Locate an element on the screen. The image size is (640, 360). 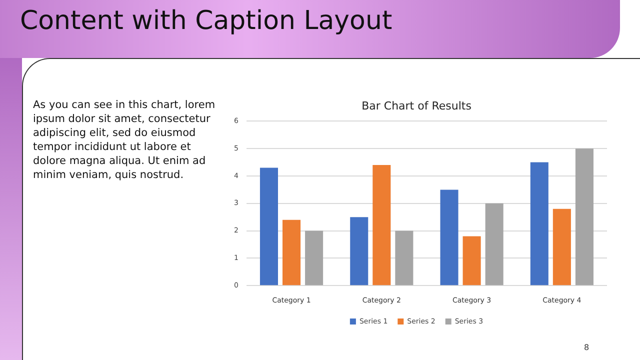
text: 8 is located at coordinates (587, 347).